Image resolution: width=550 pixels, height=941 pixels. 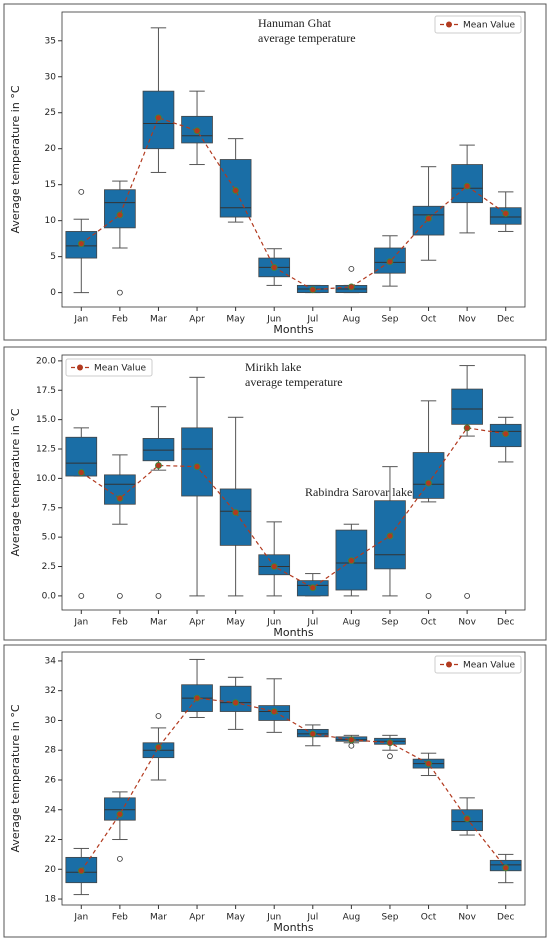 I want to click on y-tick-label: 7.5, so click(x=49, y=508).